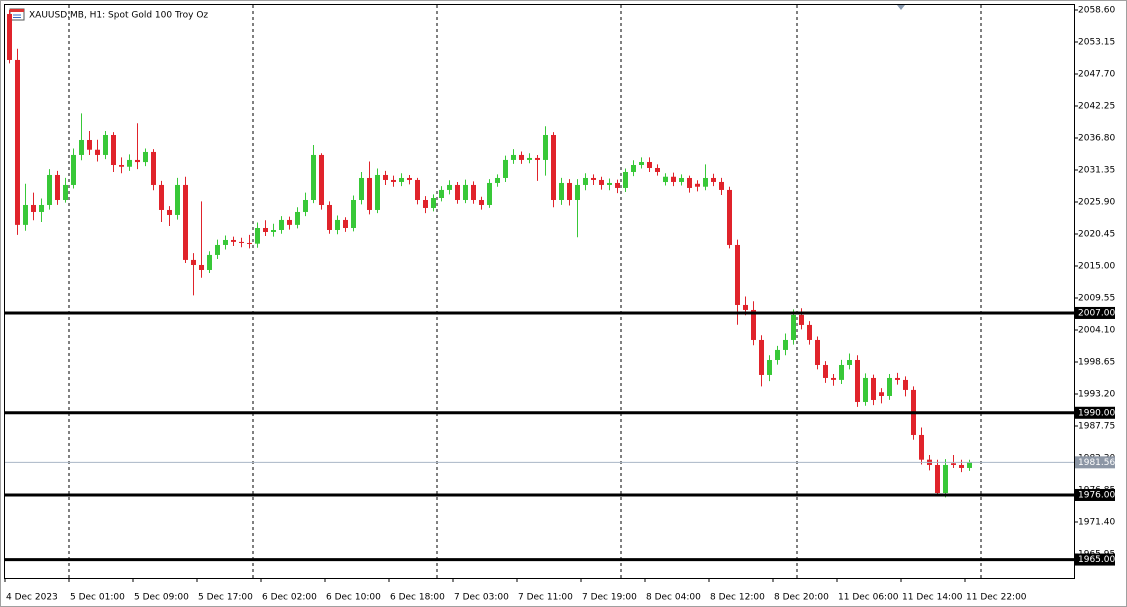 The width and height of the screenshot is (1127, 607). Describe the element at coordinates (1096, 394) in the screenshot. I see `y-tick-label: 1993.20` at that location.